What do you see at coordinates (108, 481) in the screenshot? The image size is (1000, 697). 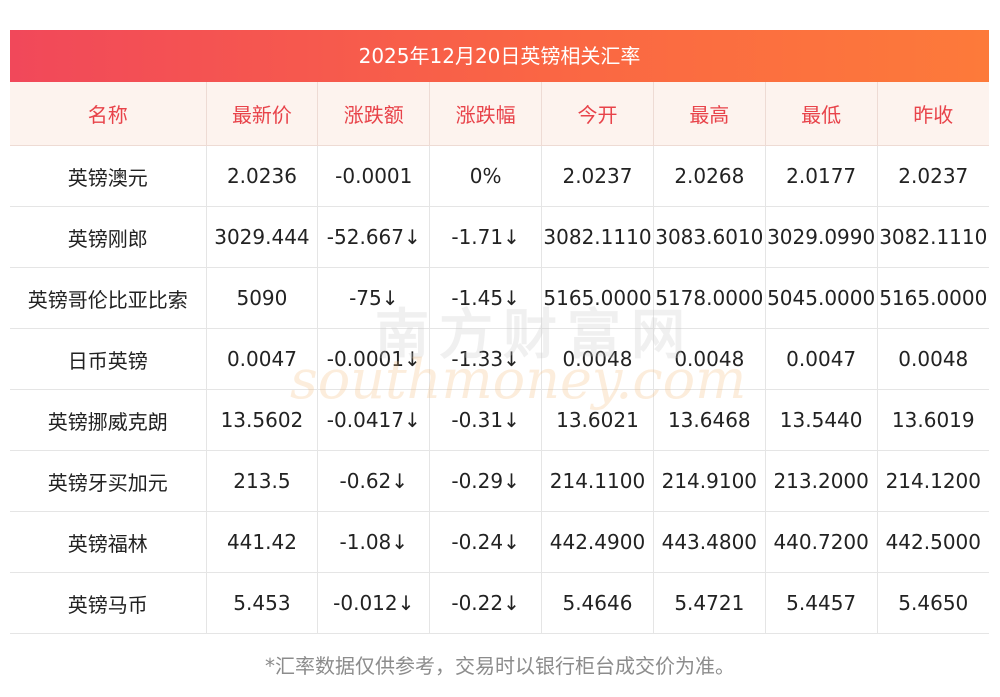 I see `cell-name: 英镑牙买加元` at bounding box center [108, 481].